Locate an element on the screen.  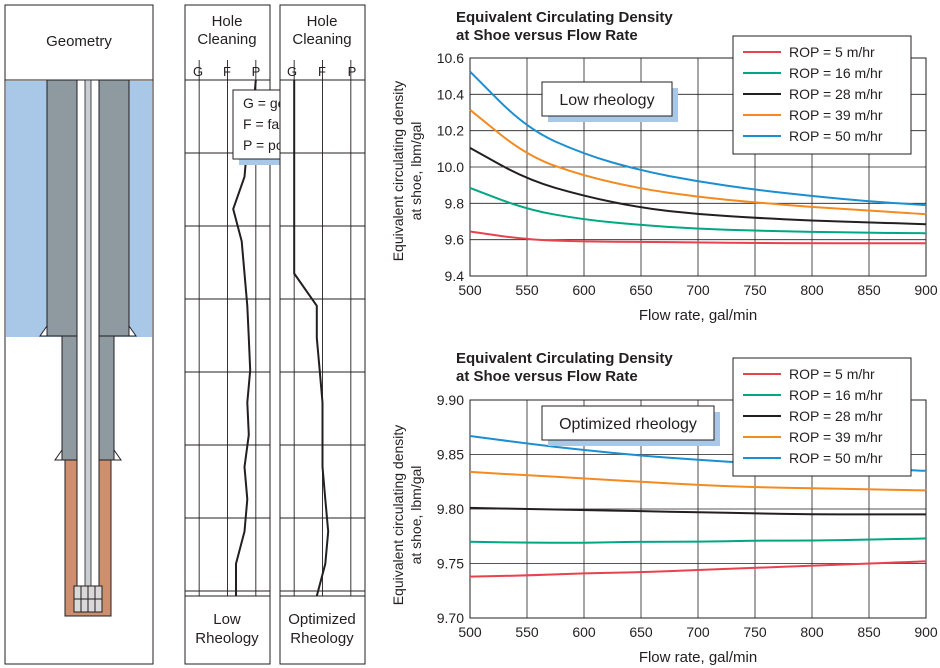
hc-low-label-line2: Rheology is located at coordinates (227, 638).